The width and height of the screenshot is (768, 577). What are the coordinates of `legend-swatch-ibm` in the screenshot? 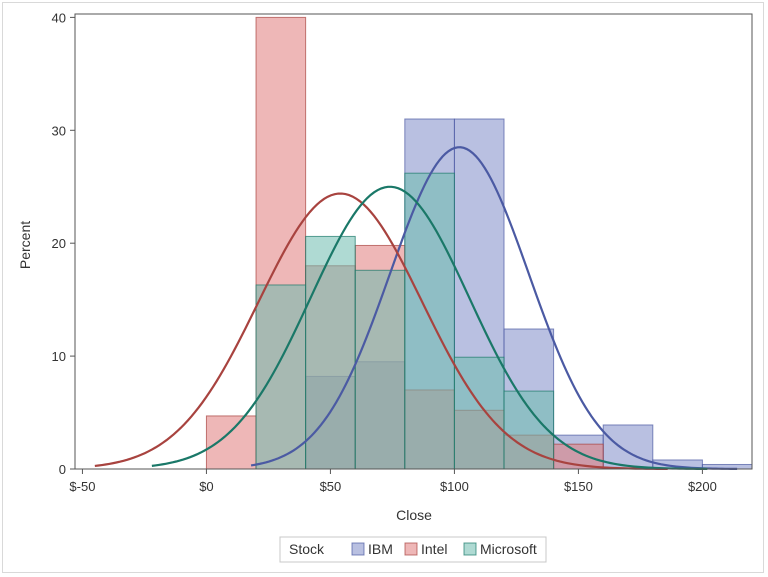 It's located at (358, 549).